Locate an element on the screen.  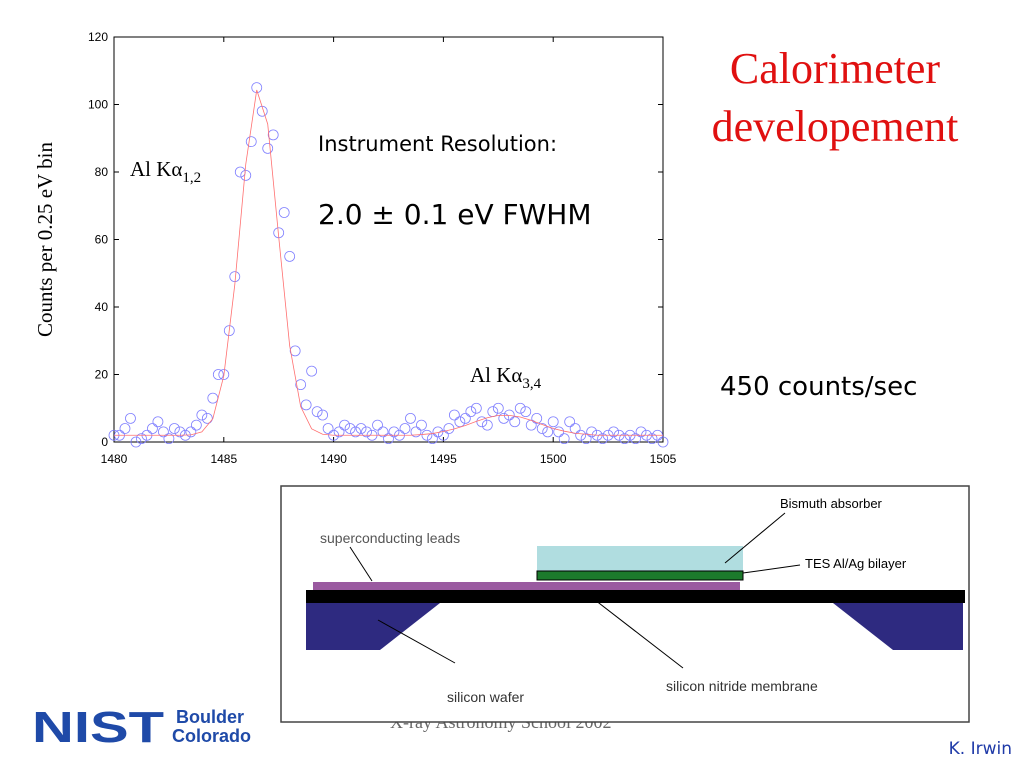
resolution-label: Instrument Resolution: is located at coordinates (437, 144).